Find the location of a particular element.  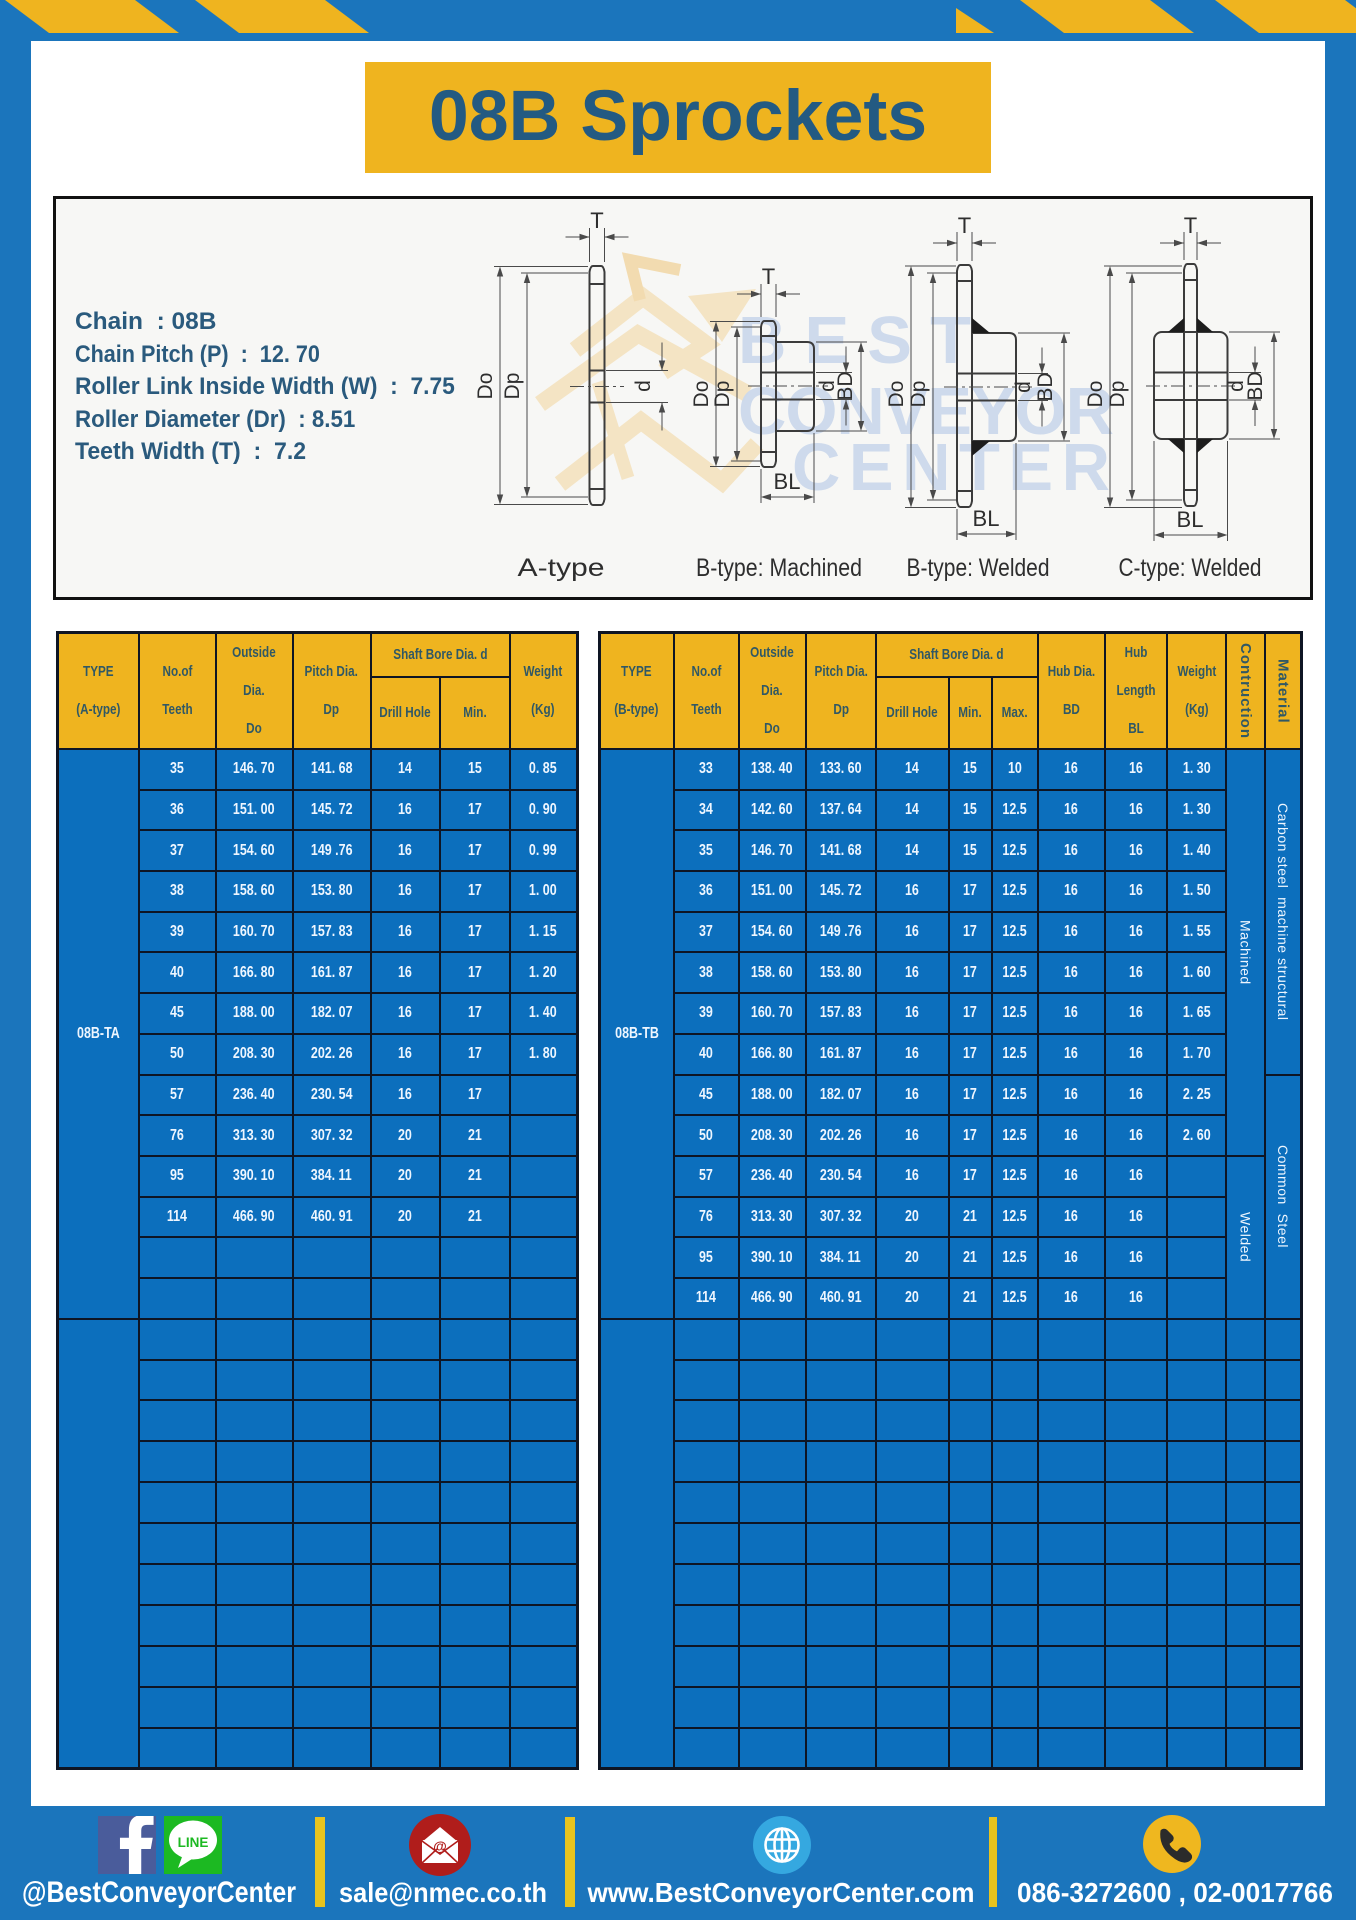

svg-text: A-type is located at coordinates (561, 568).